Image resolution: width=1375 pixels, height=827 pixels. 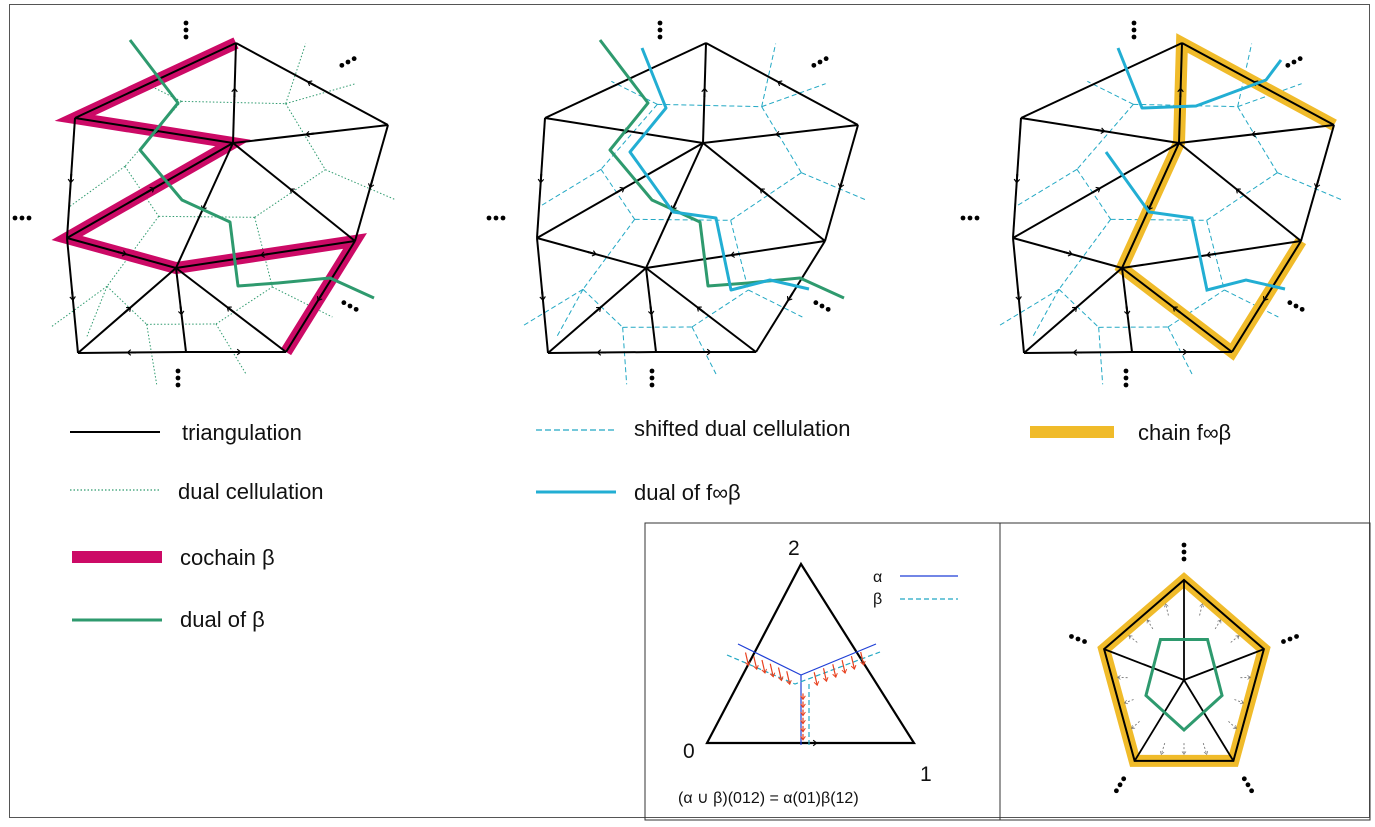 I want to click on inset-pentagon, so click(x=1185, y=671).